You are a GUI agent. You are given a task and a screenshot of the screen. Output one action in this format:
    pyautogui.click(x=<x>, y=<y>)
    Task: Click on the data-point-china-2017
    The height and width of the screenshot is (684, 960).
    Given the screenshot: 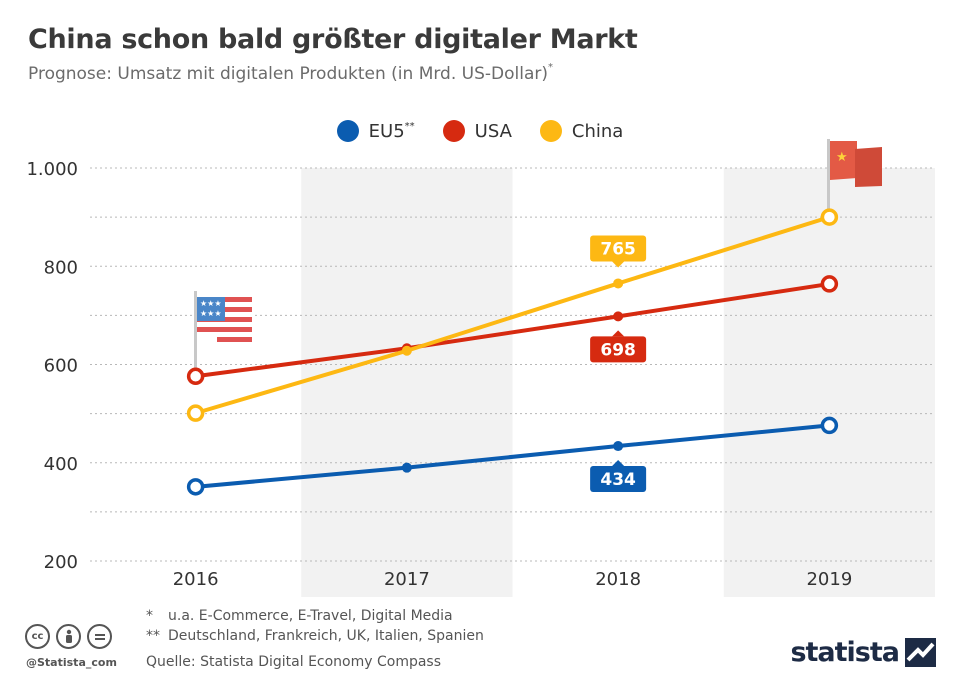 What is the action you would take?
    pyautogui.click(x=406, y=350)
    